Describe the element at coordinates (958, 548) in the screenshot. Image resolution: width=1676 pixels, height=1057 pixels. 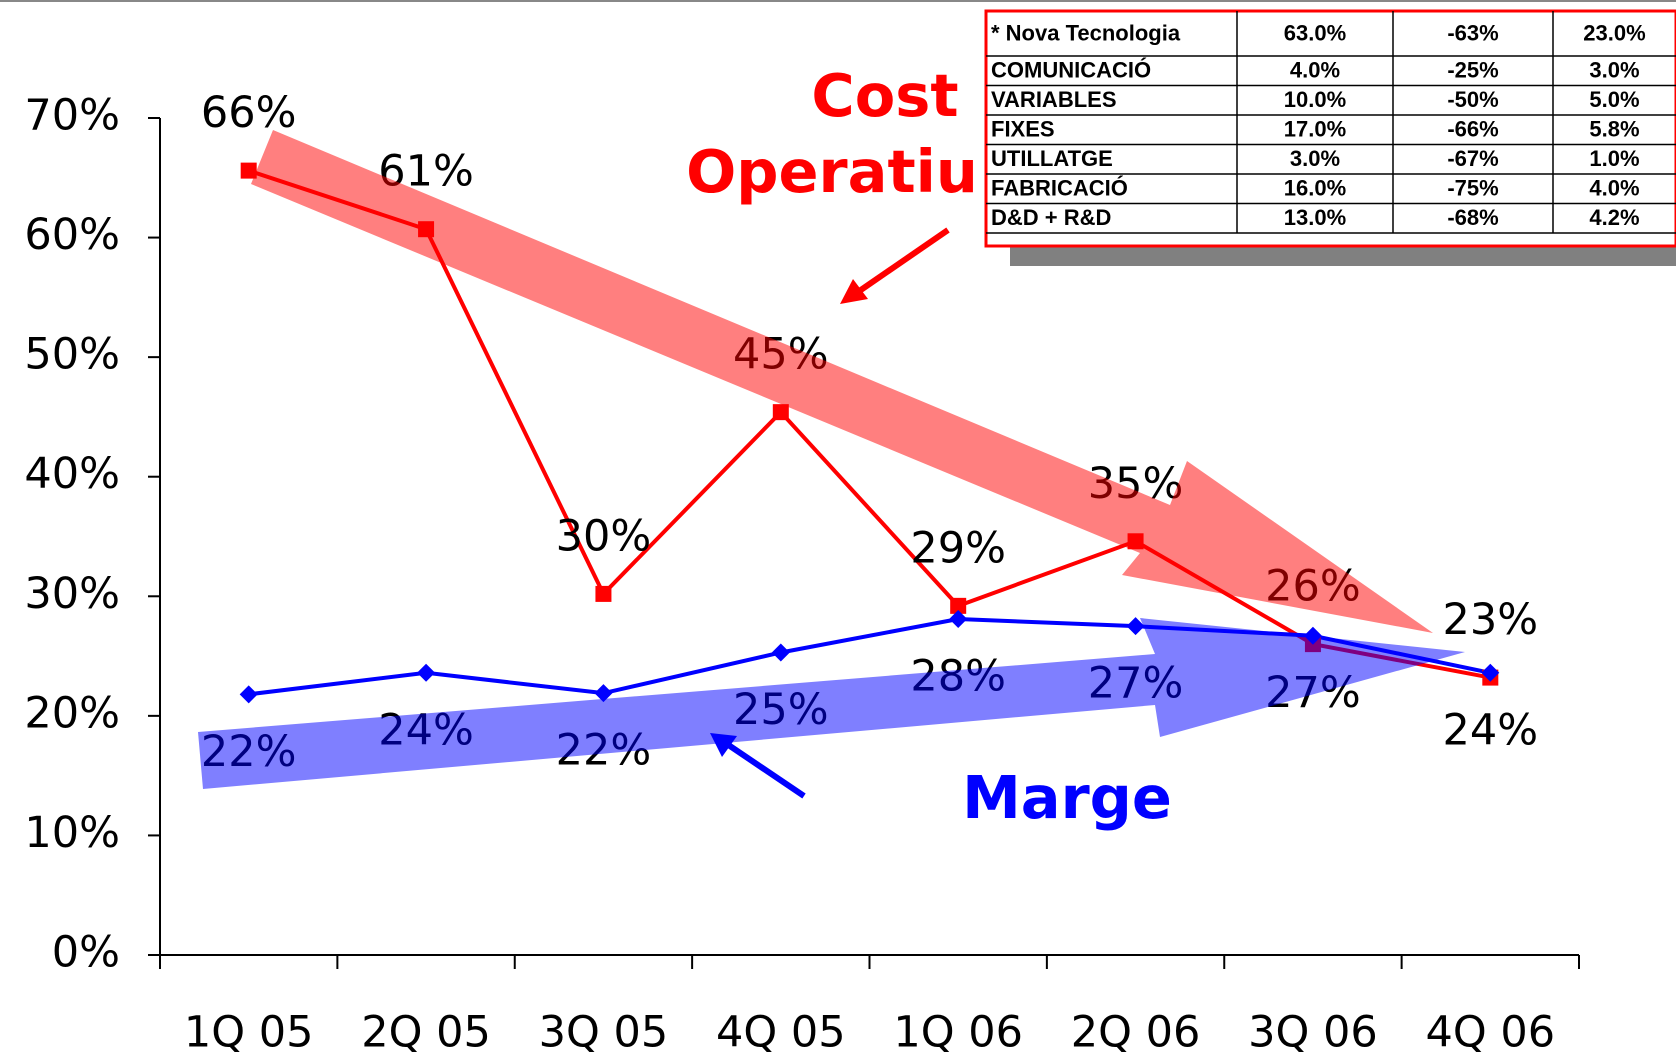
I see `data-label: 29%` at that location.